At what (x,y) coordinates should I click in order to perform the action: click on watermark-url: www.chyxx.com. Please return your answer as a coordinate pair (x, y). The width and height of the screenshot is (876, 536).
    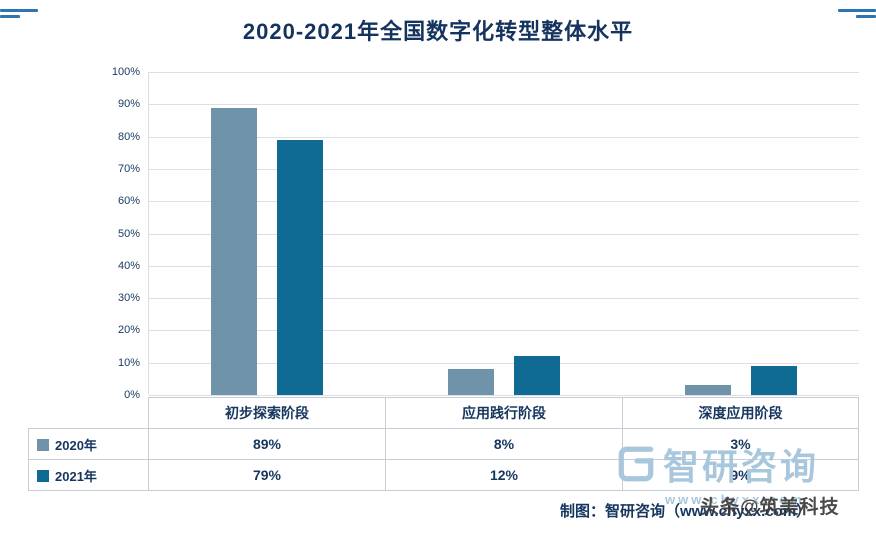
    Looking at the image, I should click on (735, 499).